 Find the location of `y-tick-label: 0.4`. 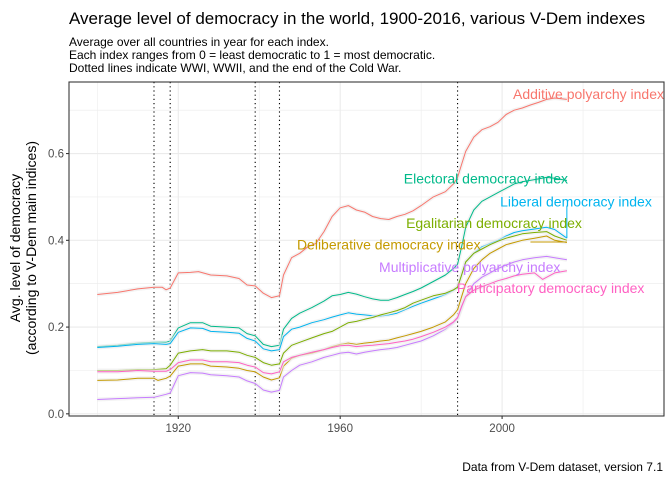

y-tick-label: 0.4 is located at coordinates (56, 241).